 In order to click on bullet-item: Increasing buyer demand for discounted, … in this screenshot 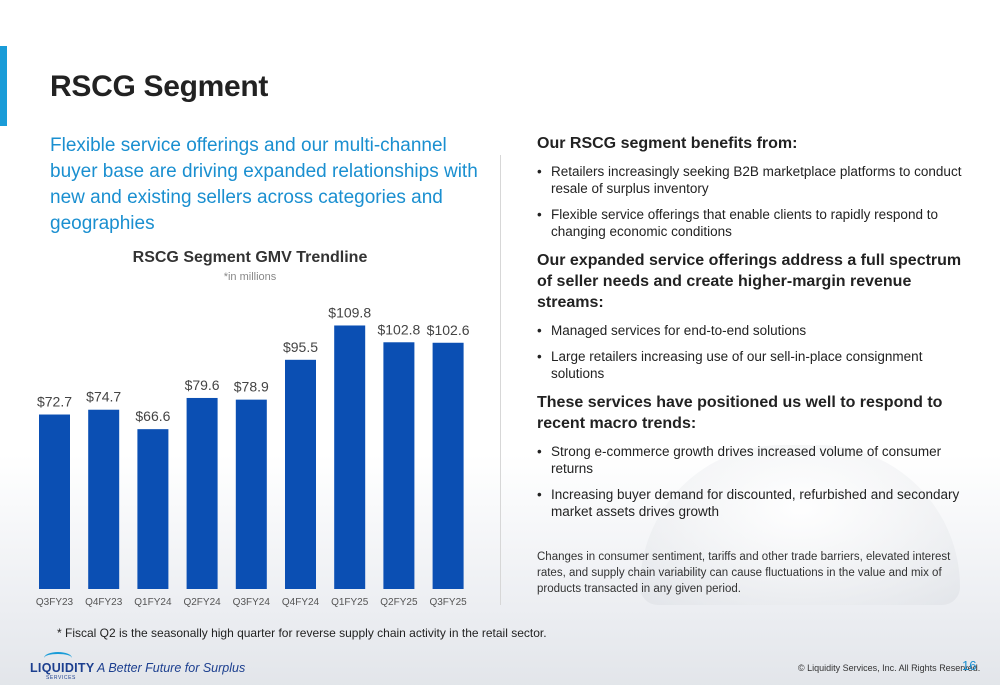, I will do `click(752, 503)`.